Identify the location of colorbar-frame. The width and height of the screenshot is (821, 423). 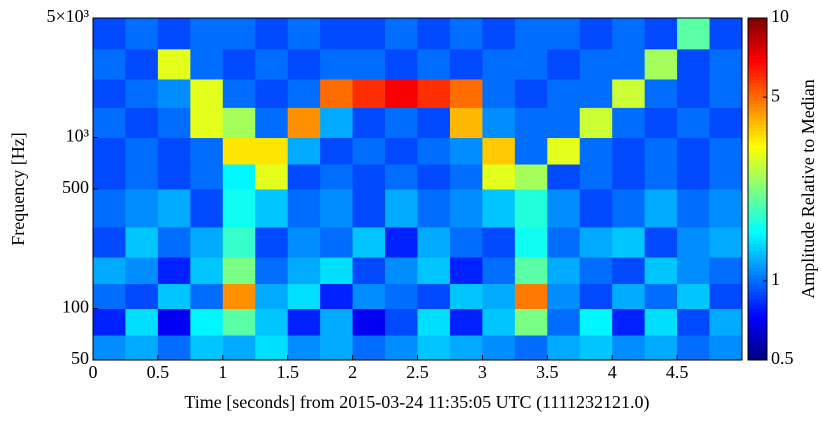
(757, 189).